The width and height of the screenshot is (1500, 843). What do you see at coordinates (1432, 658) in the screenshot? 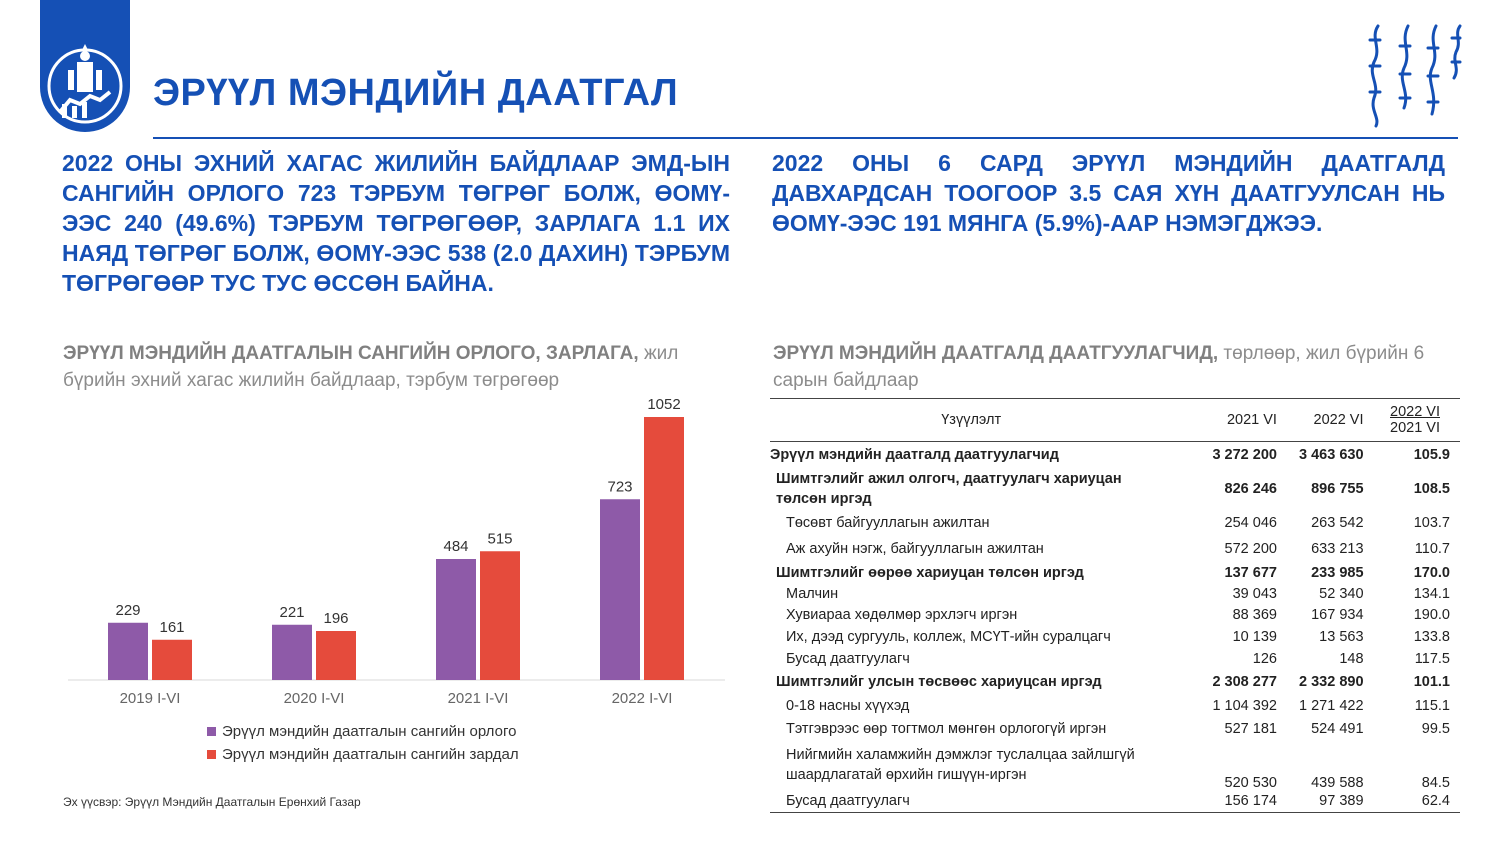
I see `value-ratio: 117.5` at bounding box center [1432, 658].